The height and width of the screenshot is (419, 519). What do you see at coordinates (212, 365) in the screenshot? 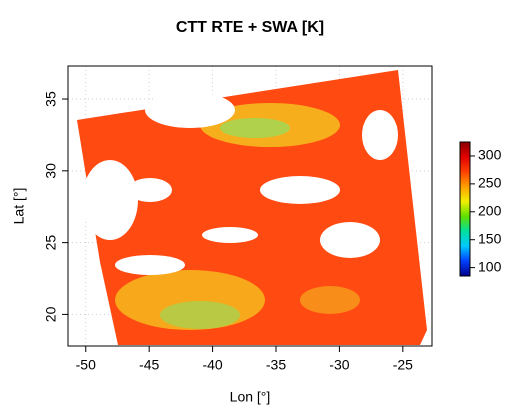
I see `x-tick-label: -40` at bounding box center [212, 365].